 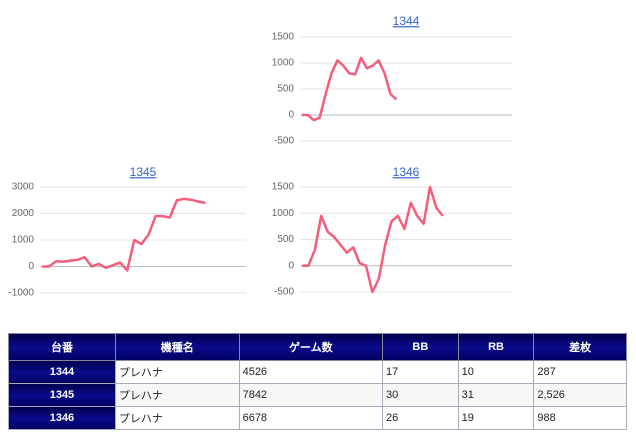 What do you see at coordinates (580, 372) in the screenshot?
I see `table-cell: 287` at bounding box center [580, 372].